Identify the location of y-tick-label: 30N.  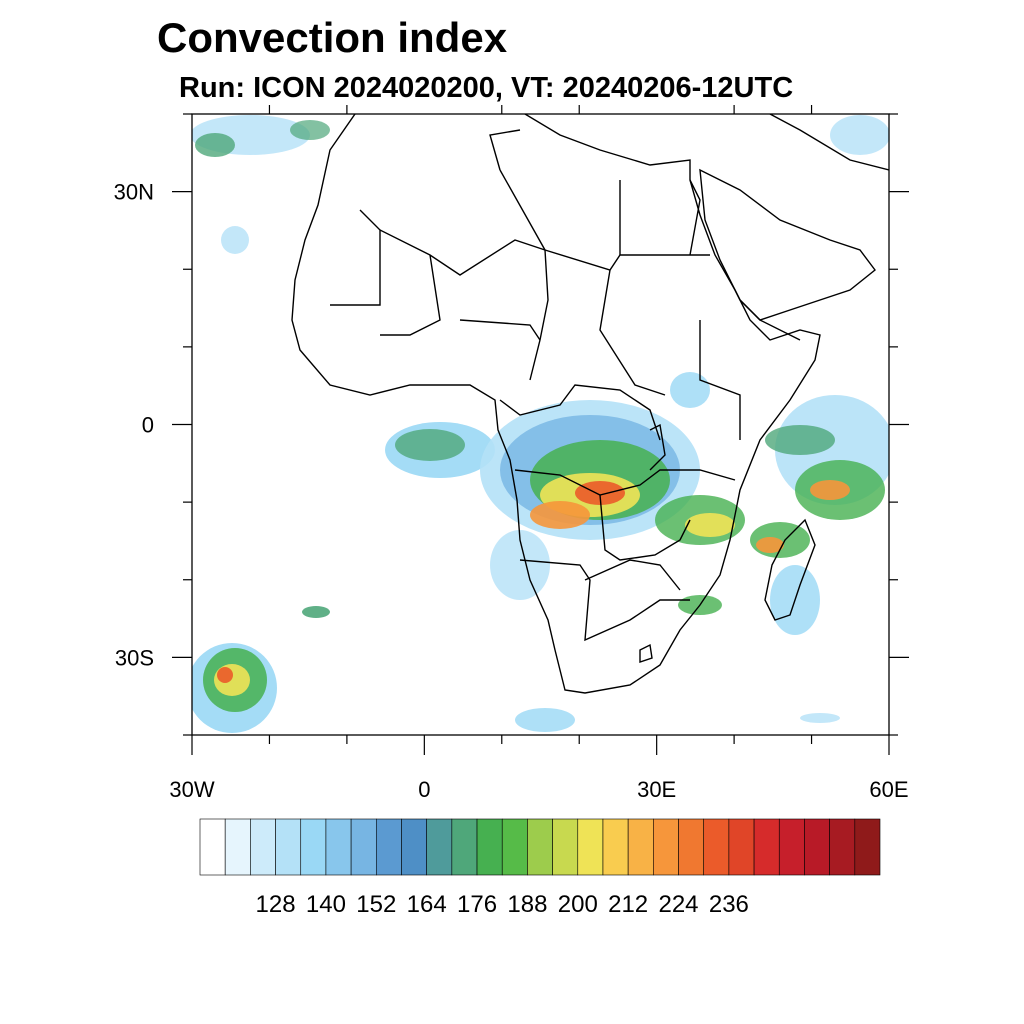
(134, 192).